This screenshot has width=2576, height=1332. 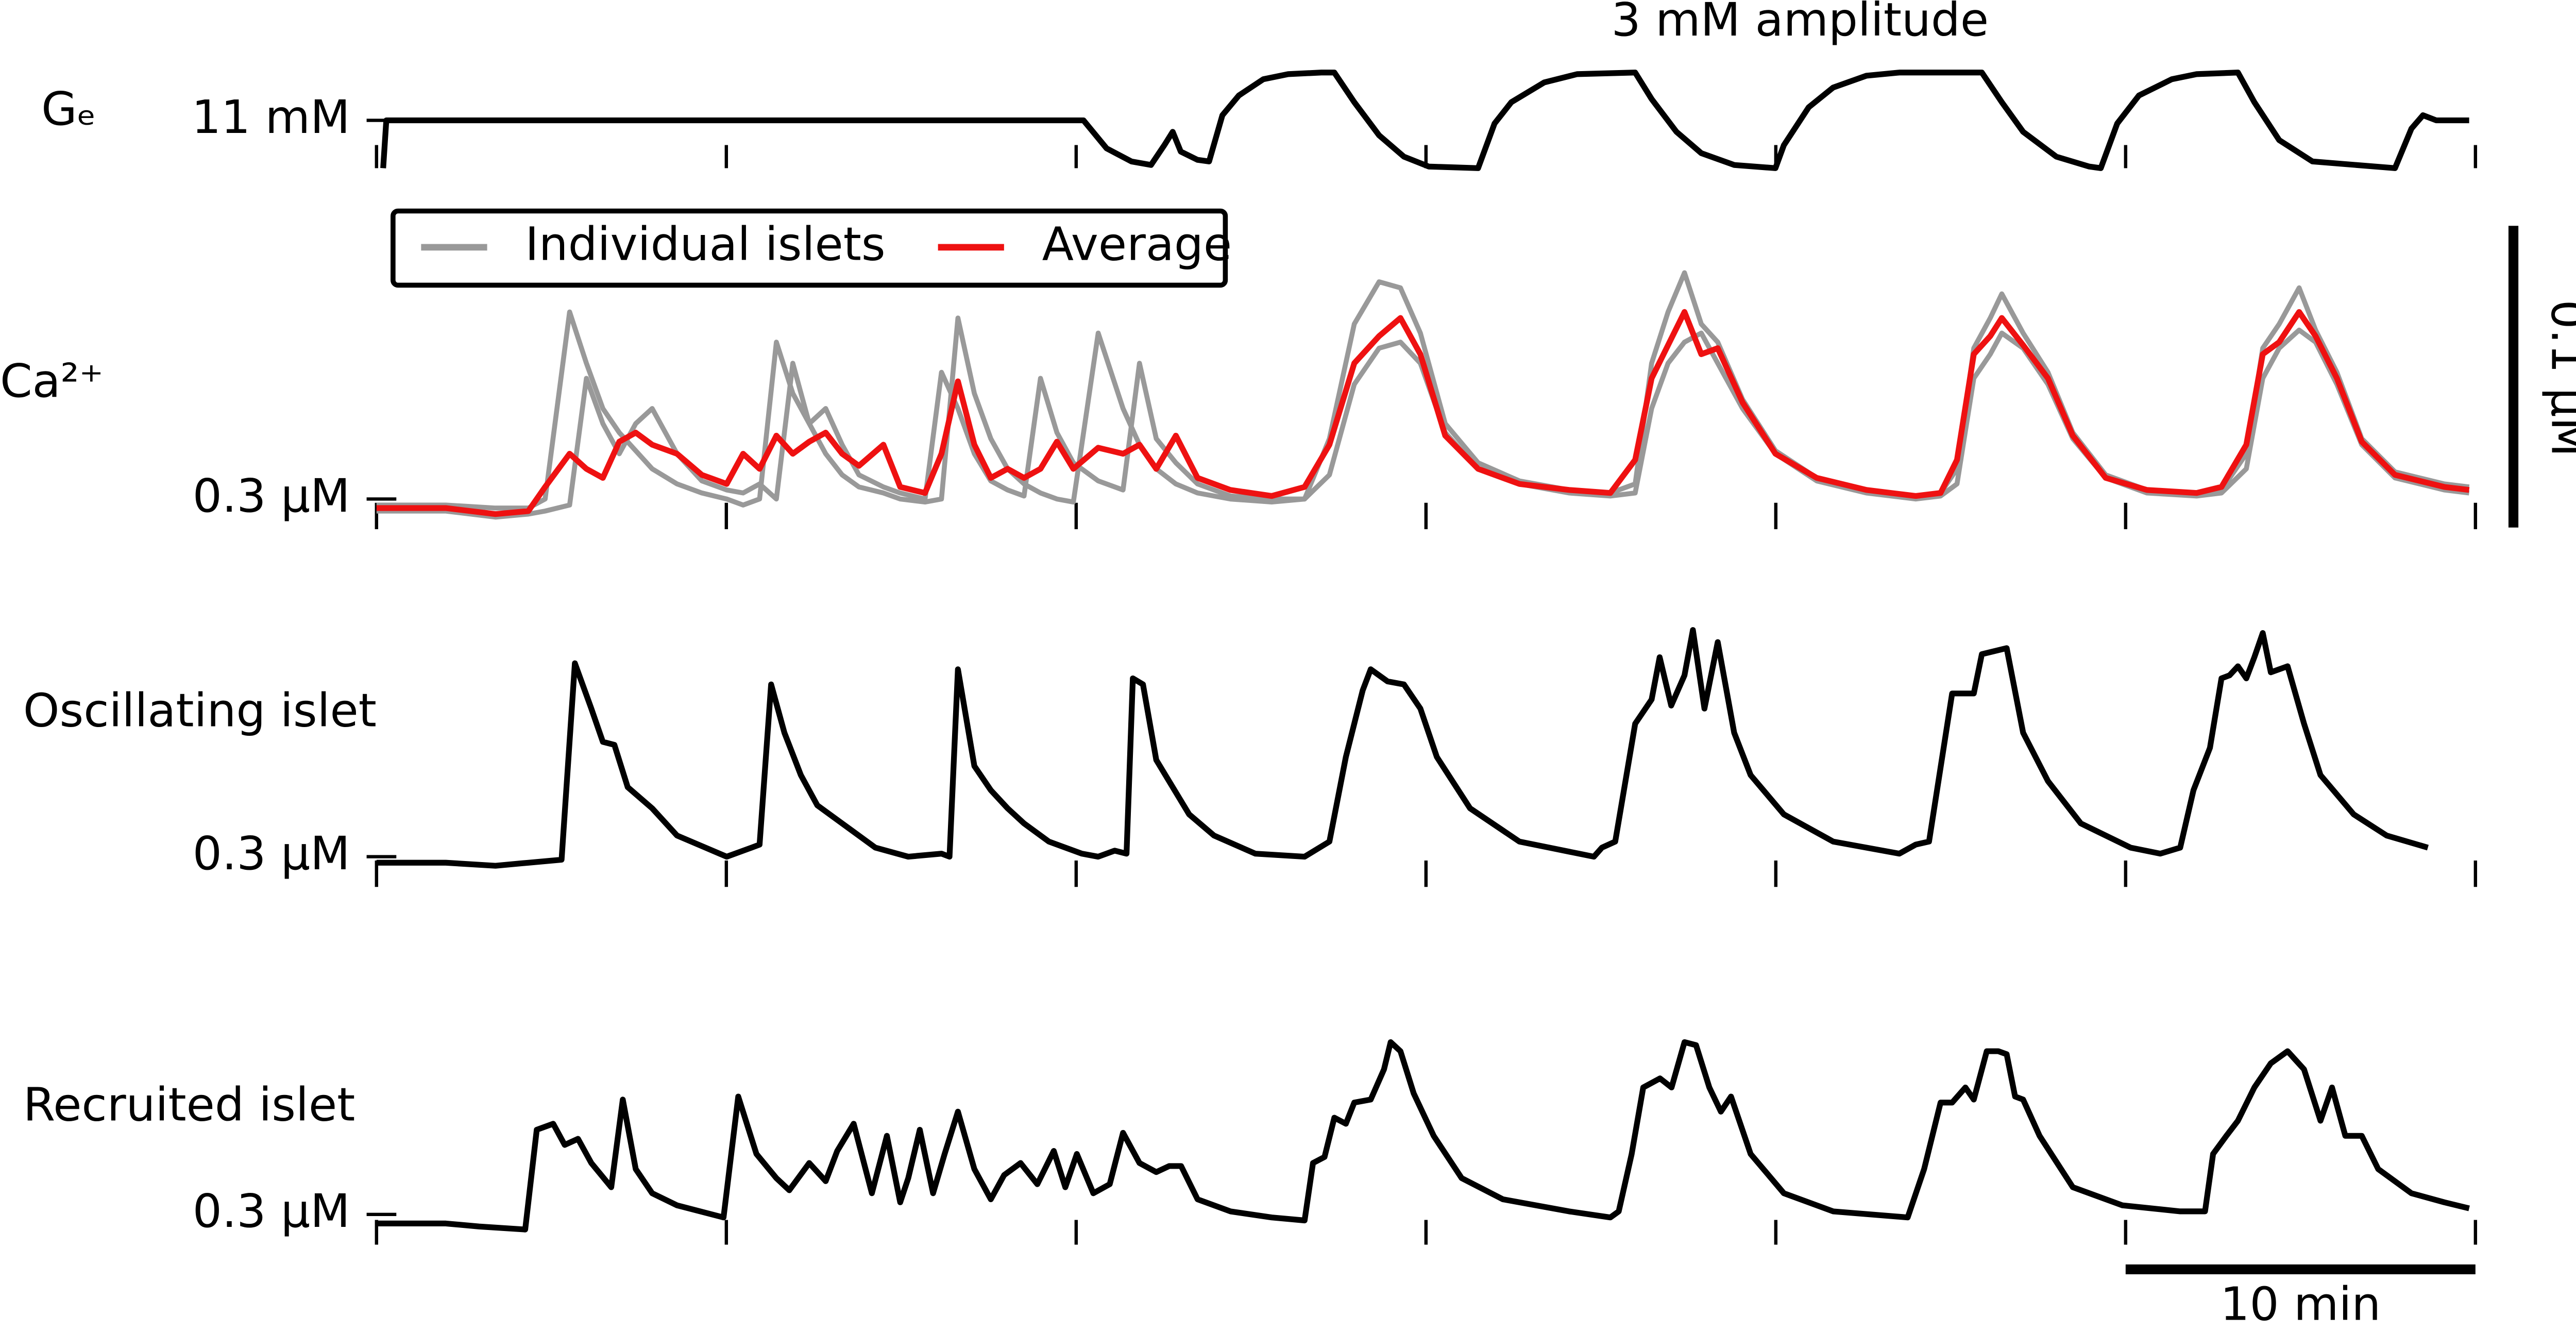 What do you see at coordinates (2558, 378) in the screenshot?
I see `y-scale-label: 0.1 μM` at bounding box center [2558, 378].